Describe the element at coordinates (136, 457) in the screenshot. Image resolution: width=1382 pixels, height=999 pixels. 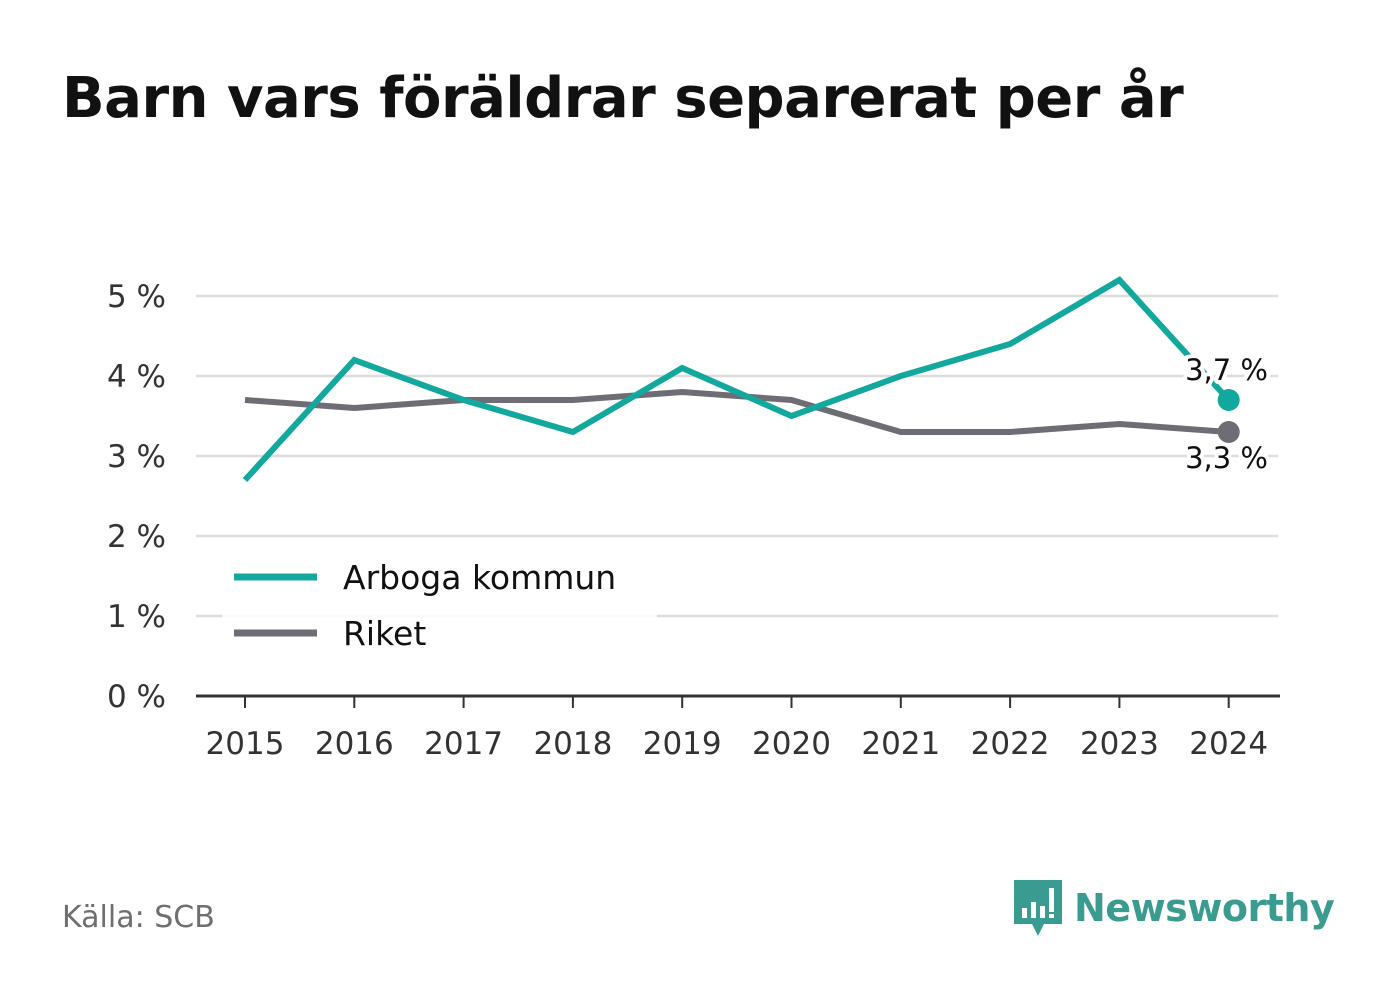
I see `y-tick-label: 3 %` at that location.